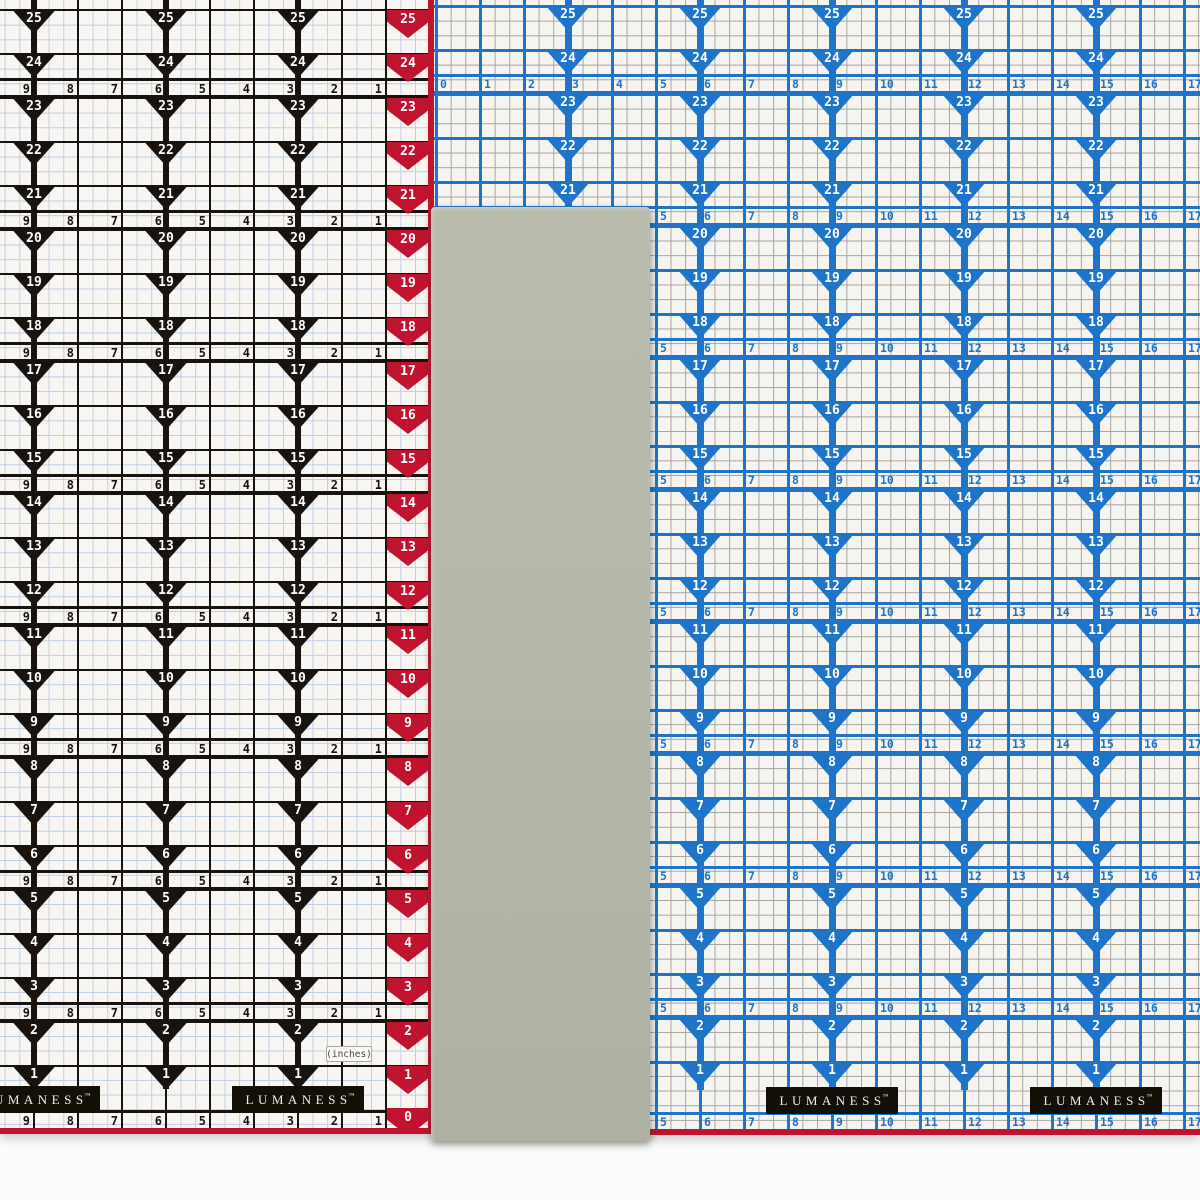  I want to click on measurement-arrow-blue: 16, so click(964, 414).